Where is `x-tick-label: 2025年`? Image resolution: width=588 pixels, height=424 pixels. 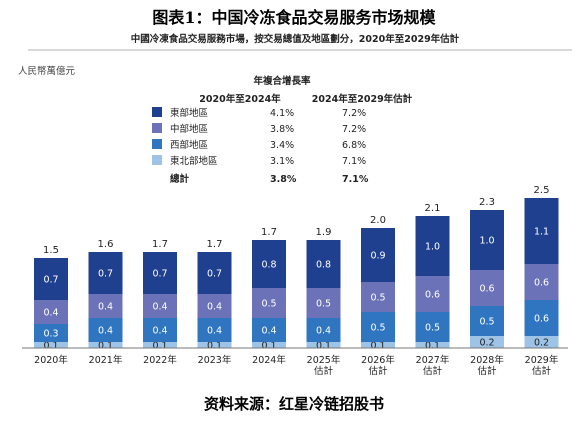 x-tick-label: 2025年 is located at coordinates (324, 360).